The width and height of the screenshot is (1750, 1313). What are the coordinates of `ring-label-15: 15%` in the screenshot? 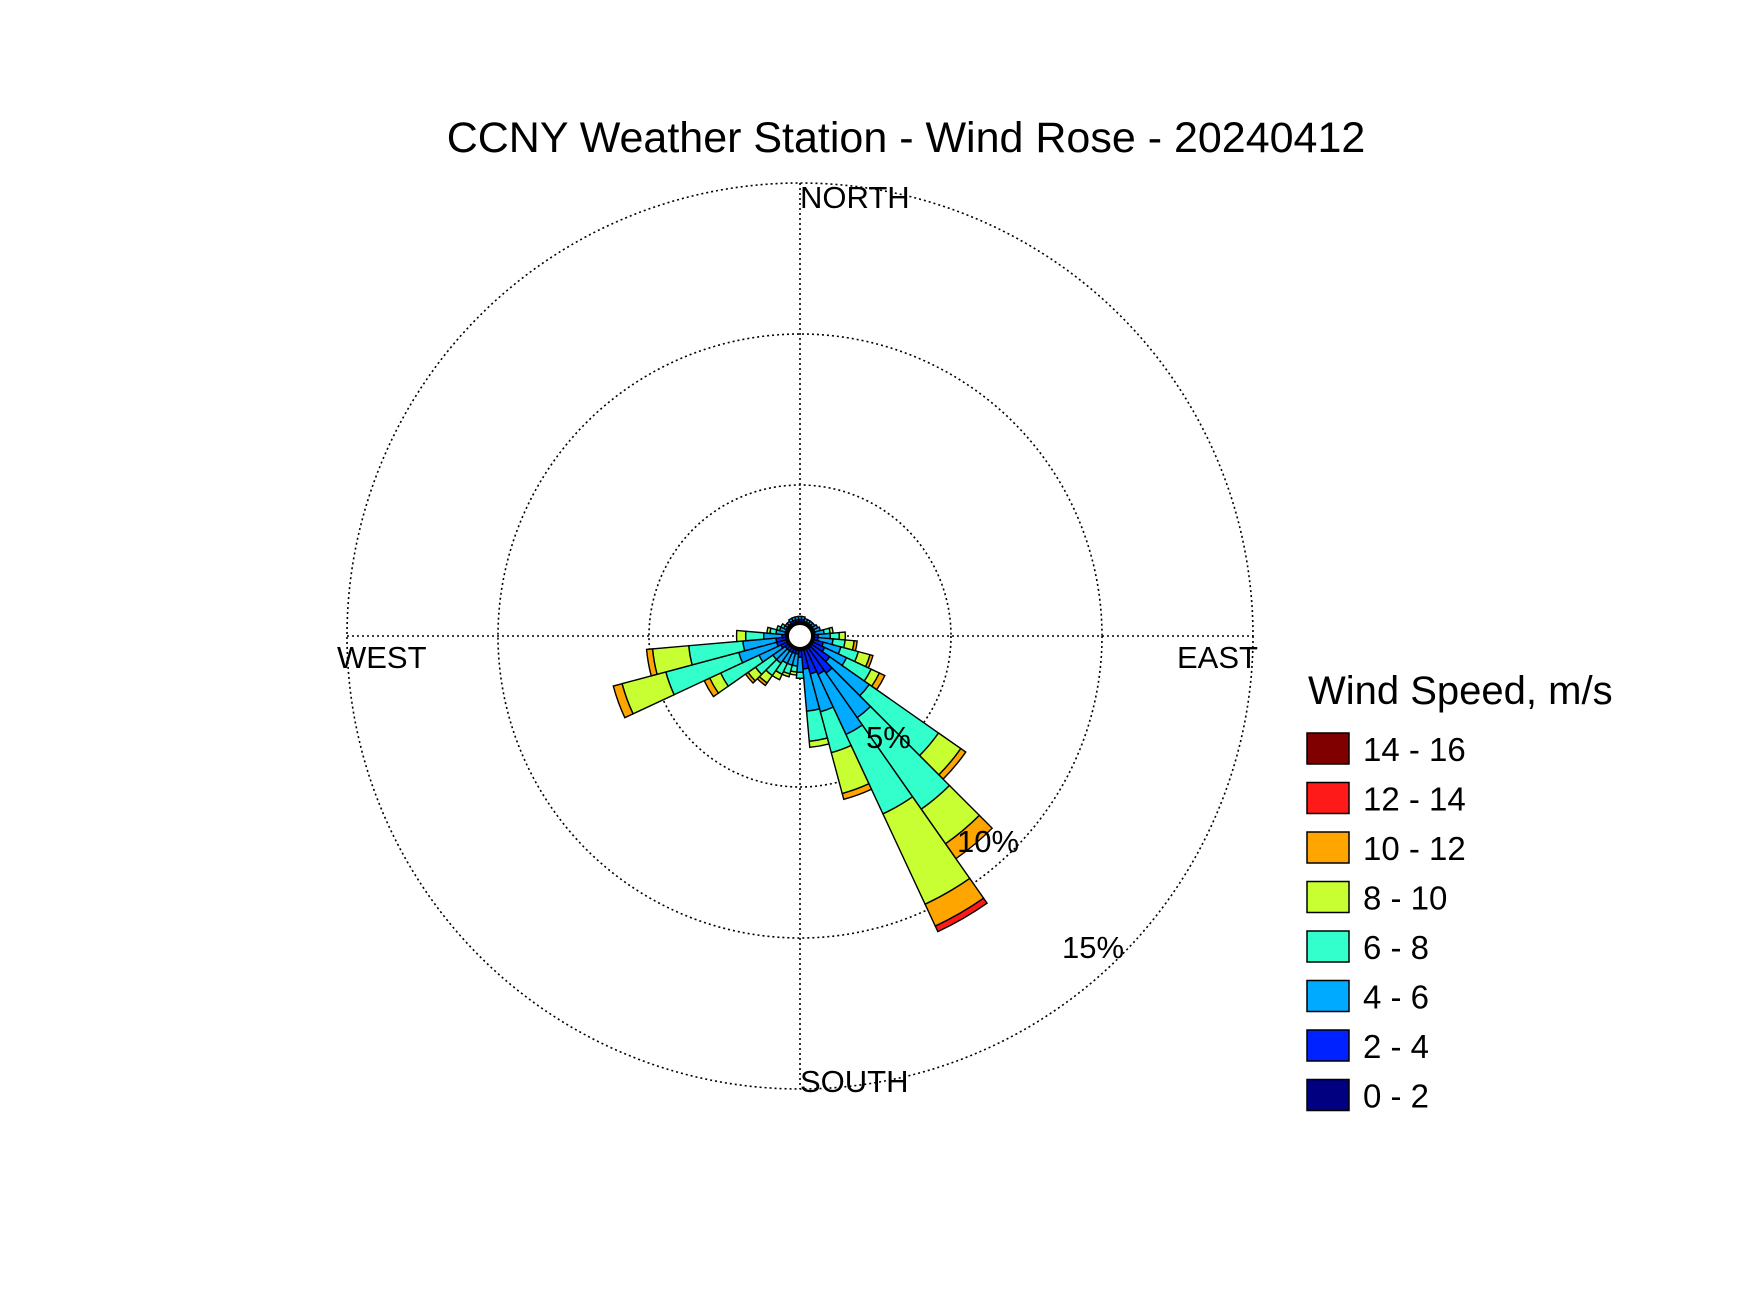 It's located at (1093, 947).